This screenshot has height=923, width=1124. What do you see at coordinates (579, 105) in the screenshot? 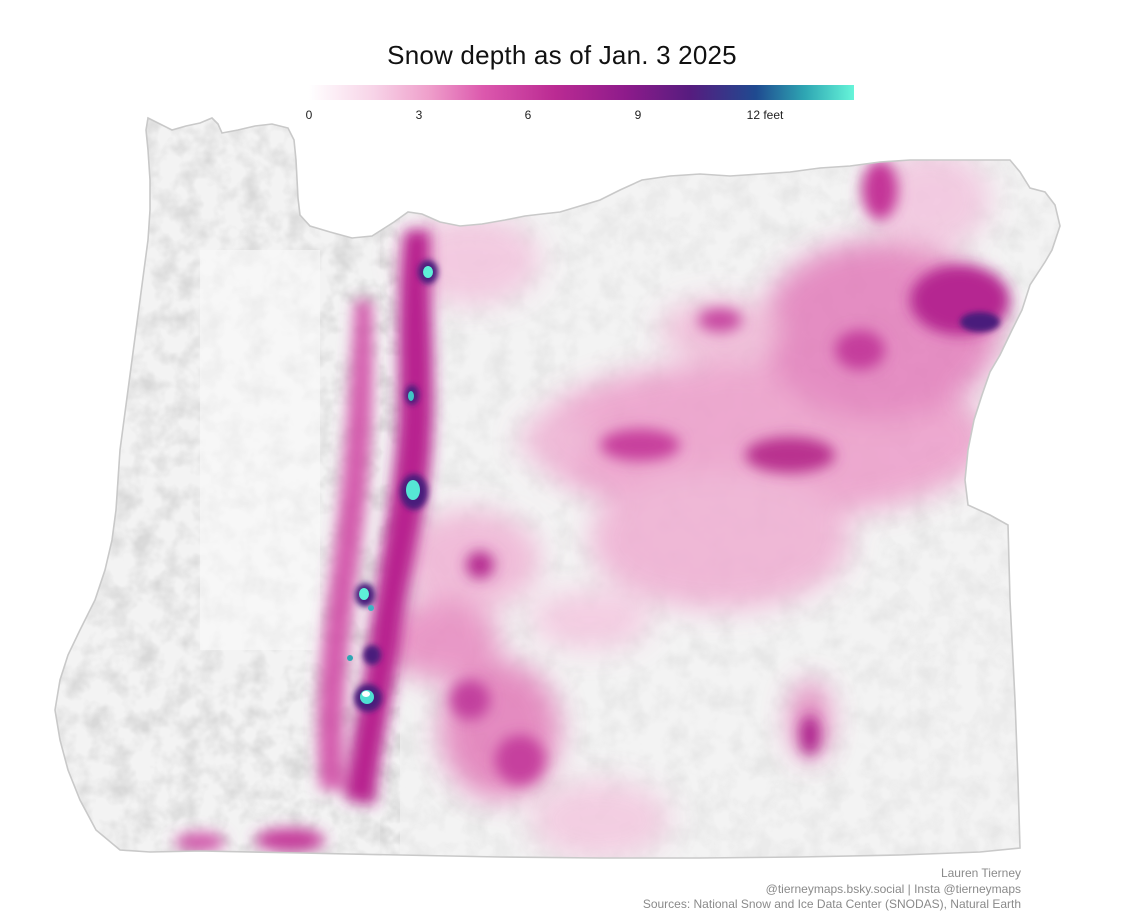
I see `color-legend: 0 3 6 9 12 feet` at bounding box center [579, 105].